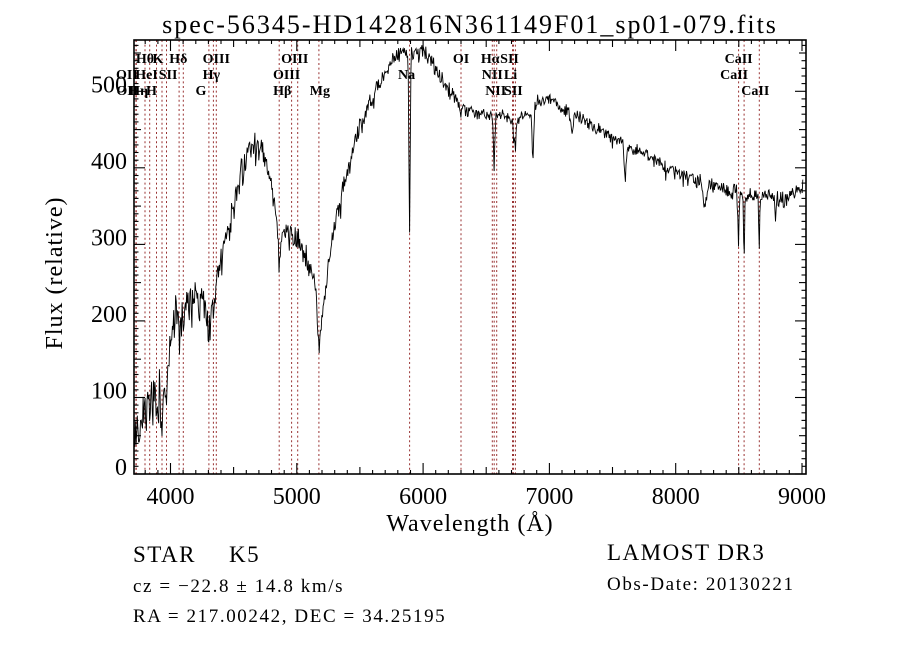 The height and width of the screenshot is (649, 900). I want to click on x-tick-label: 6000, so click(423, 497).